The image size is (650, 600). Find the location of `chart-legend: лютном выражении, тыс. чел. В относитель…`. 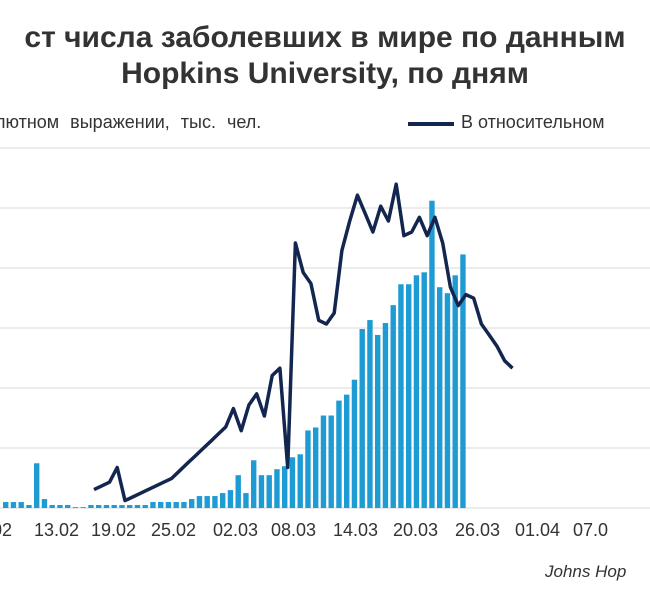

chart-legend: лютном выражении, тыс. чел. В относитель… is located at coordinates (325, 124).